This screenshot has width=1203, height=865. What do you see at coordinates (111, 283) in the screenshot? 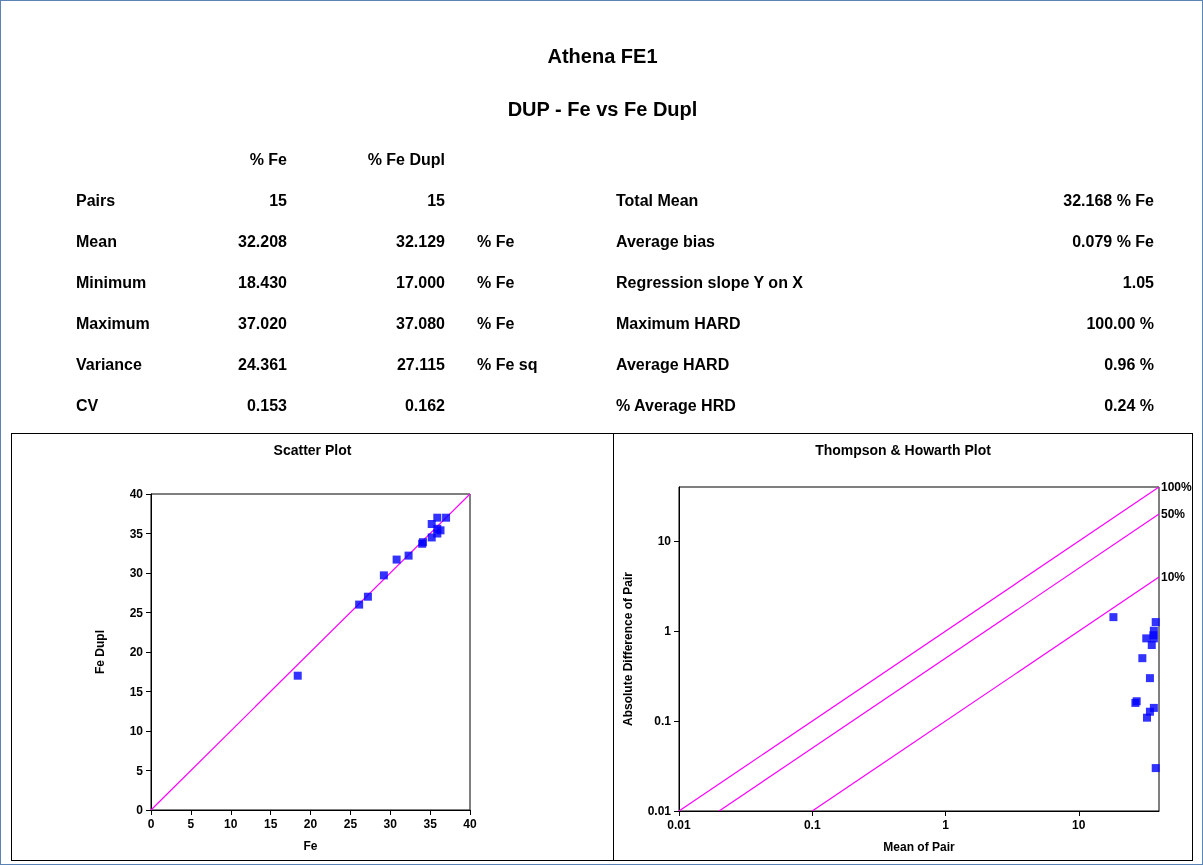
I see `text: Minimum` at bounding box center [111, 283].